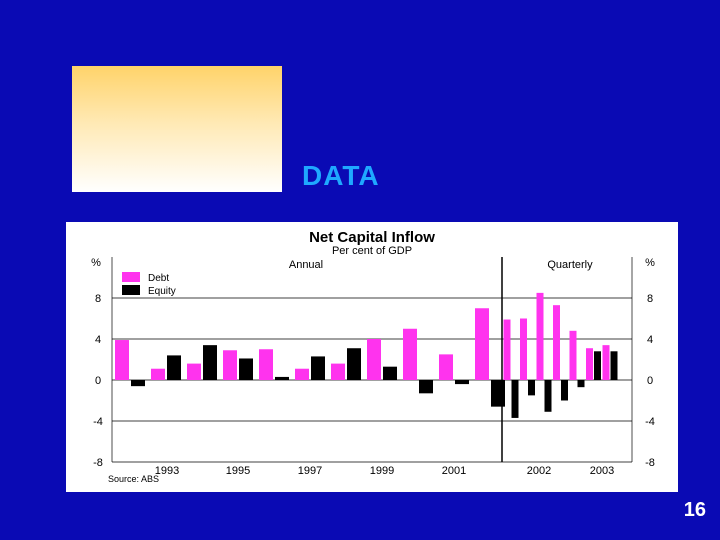  I want to click on y-ticks-right: -8 -4 0 4 8, so click(650, 381).